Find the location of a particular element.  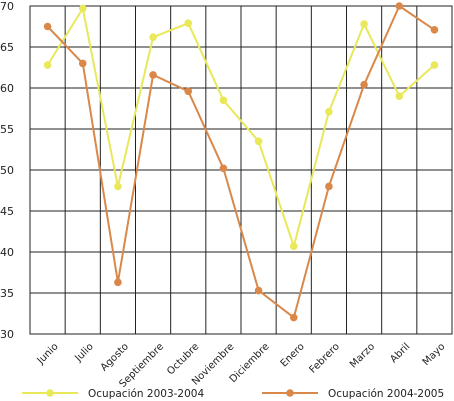

y-tick-label: 60 is located at coordinates (7, 88).